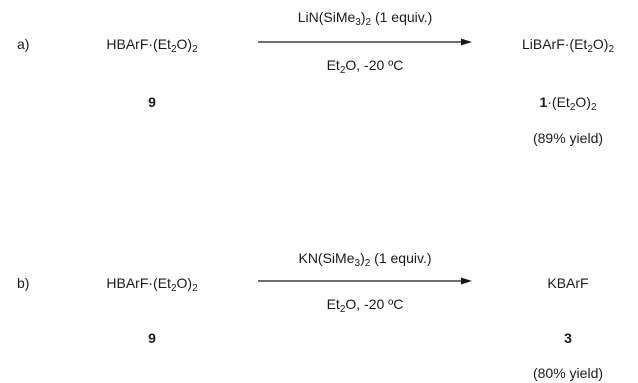  What do you see at coordinates (365, 305) in the screenshot?
I see `scheme-b-conditions: Et2O, -20 ºC` at bounding box center [365, 305].